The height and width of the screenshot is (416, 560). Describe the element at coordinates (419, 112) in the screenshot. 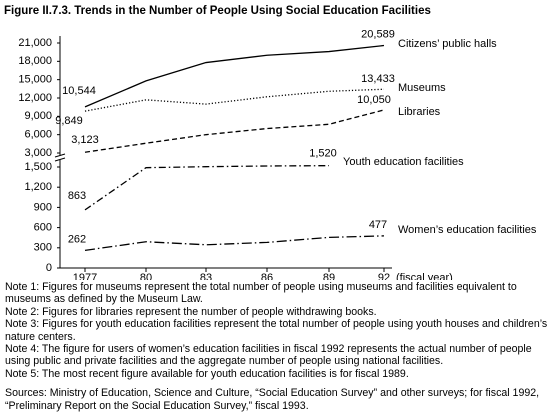

I see `series-name: Libraries` at that location.